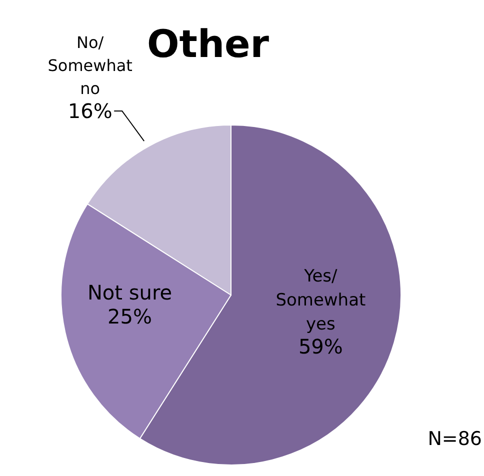 This screenshot has width=484, height=476. What do you see at coordinates (208, 44) in the screenshot?
I see `chart-title: Other` at bounding box center [208, 44].